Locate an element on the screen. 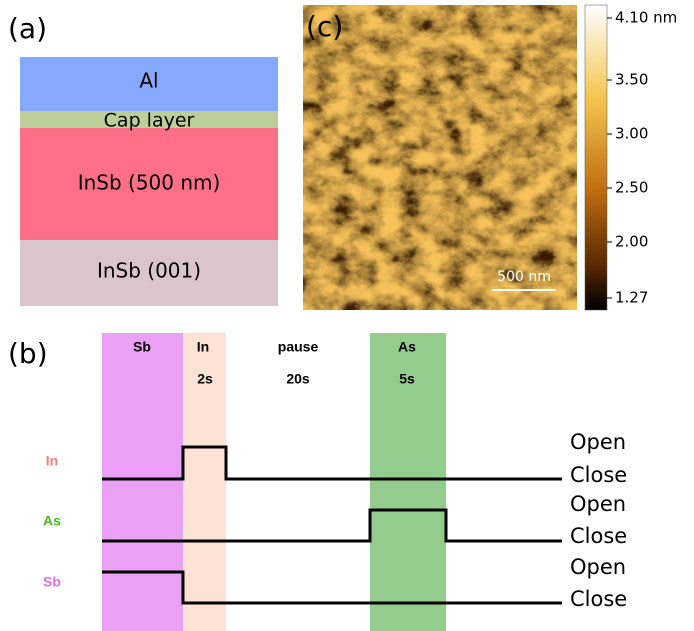  colorbar-label: 2.50 is located at coordinates (631, 188).